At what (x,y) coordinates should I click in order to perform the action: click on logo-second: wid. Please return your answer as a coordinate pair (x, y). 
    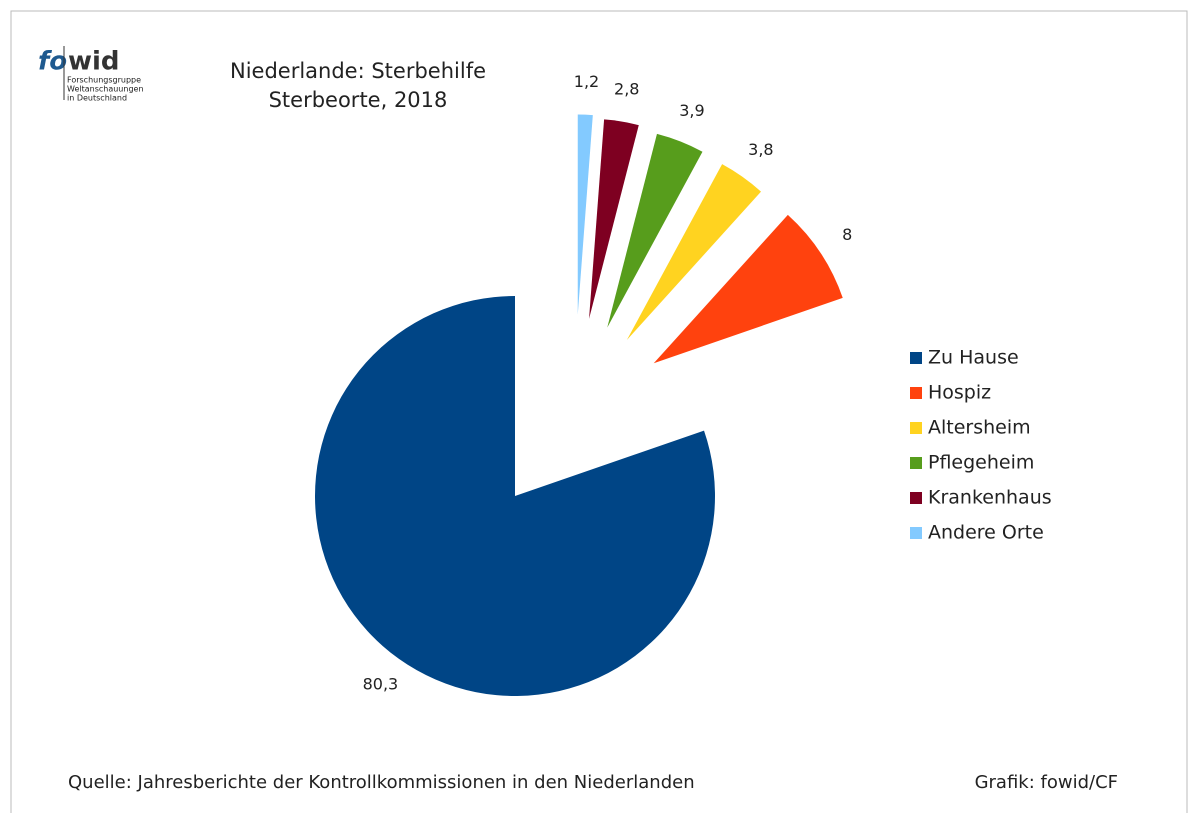
    Looking at the image, I should click on (94, 62).